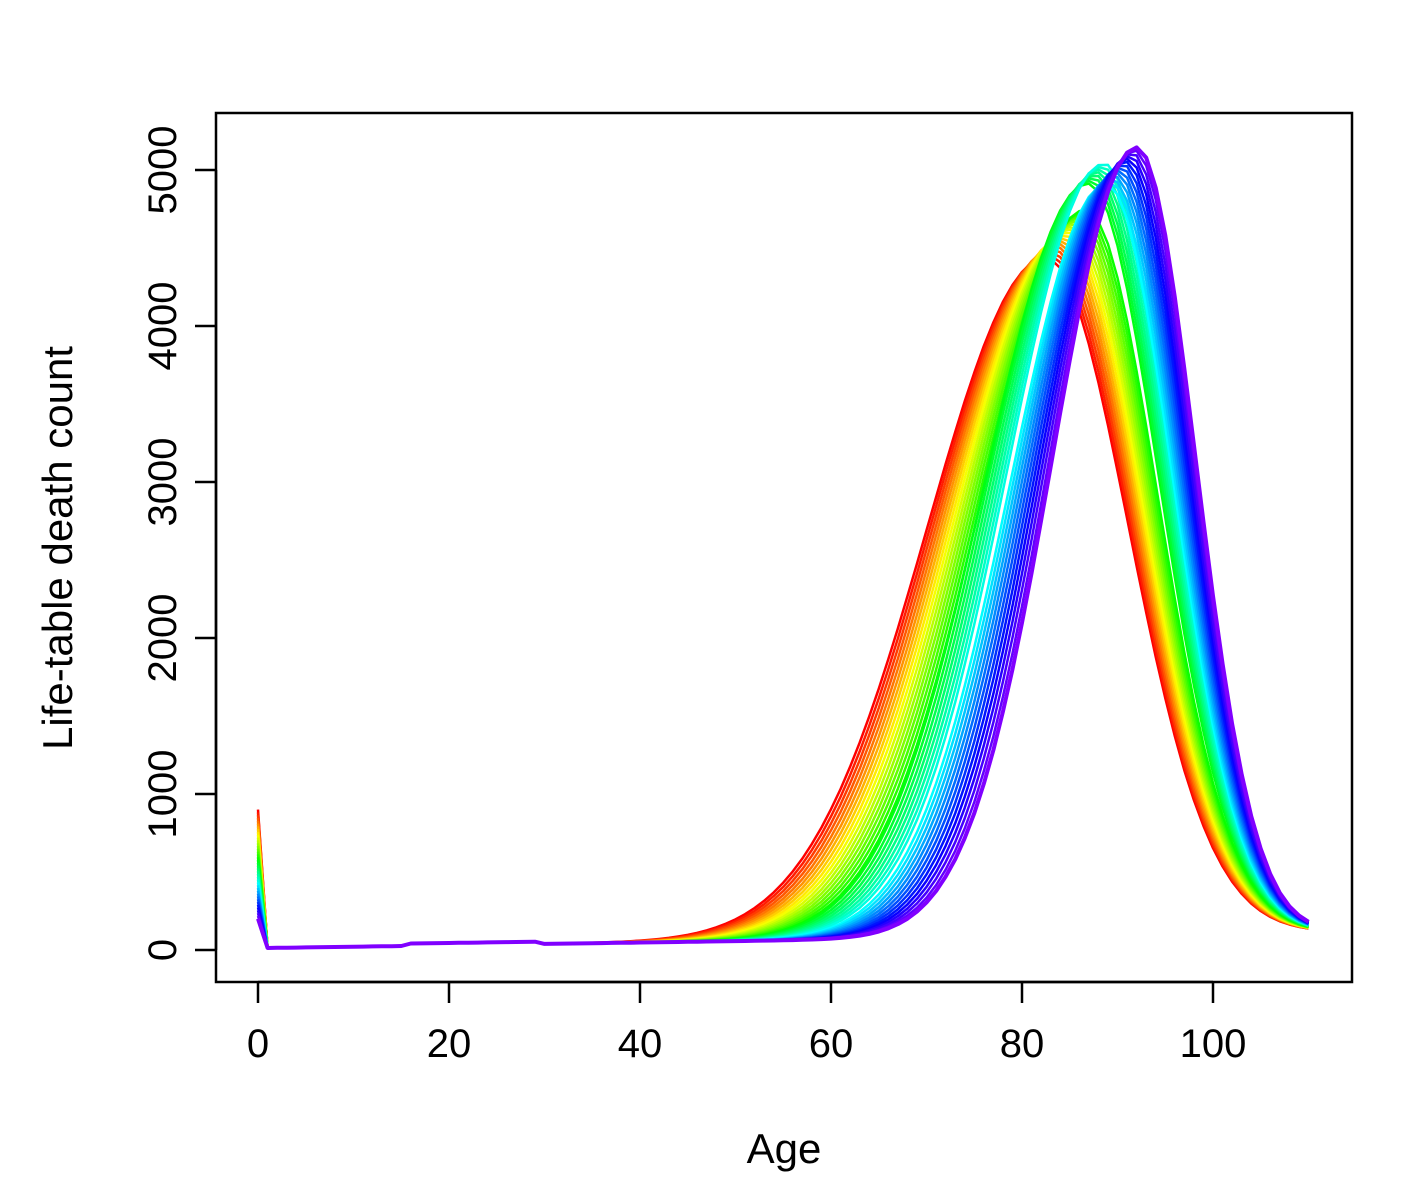  What do you see at coordinates (163, 326) in the screenshot?
I see `y-tick-label: 4000` at bounding box center [163, 326].